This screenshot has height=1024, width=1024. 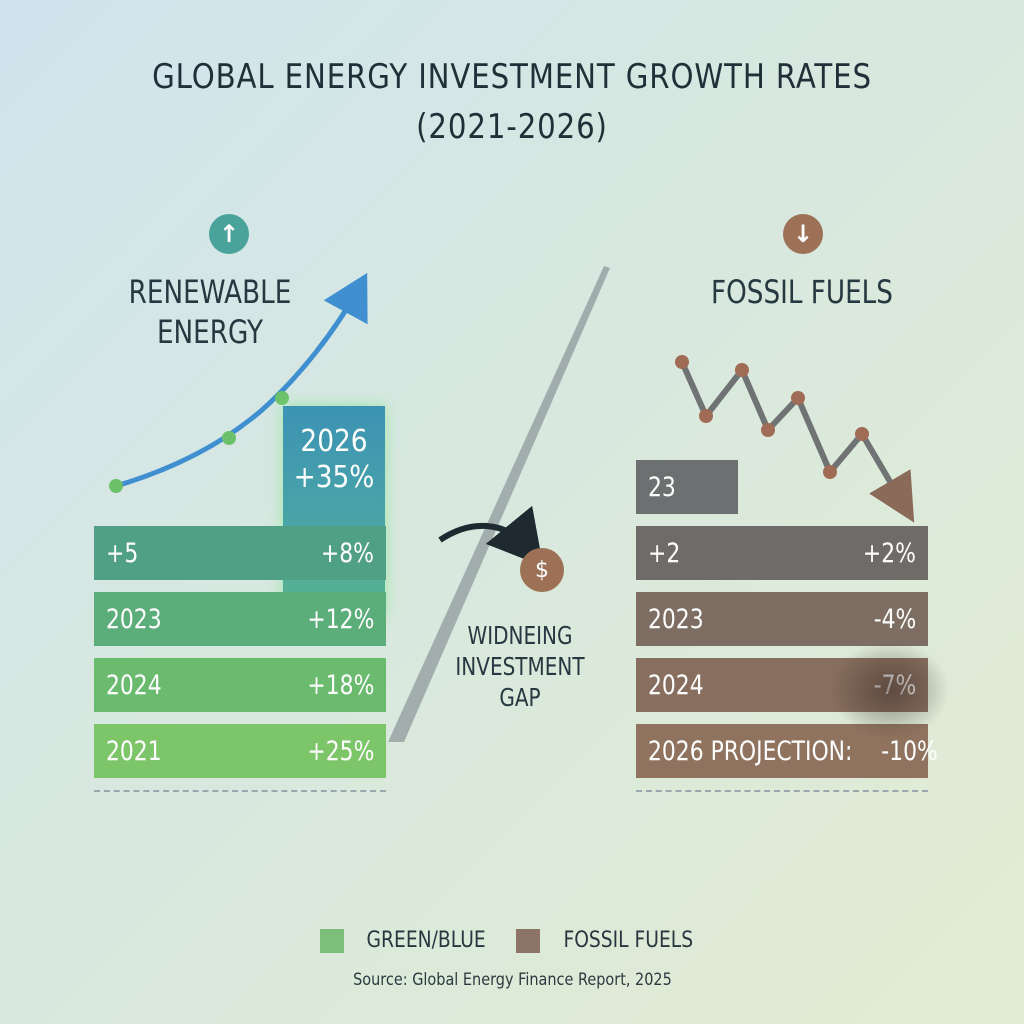 What do you see at coordinates (240, 619) in the screenshot?
I see `renewable-bar: 2023 +12%` at bounding box center [240, 619].